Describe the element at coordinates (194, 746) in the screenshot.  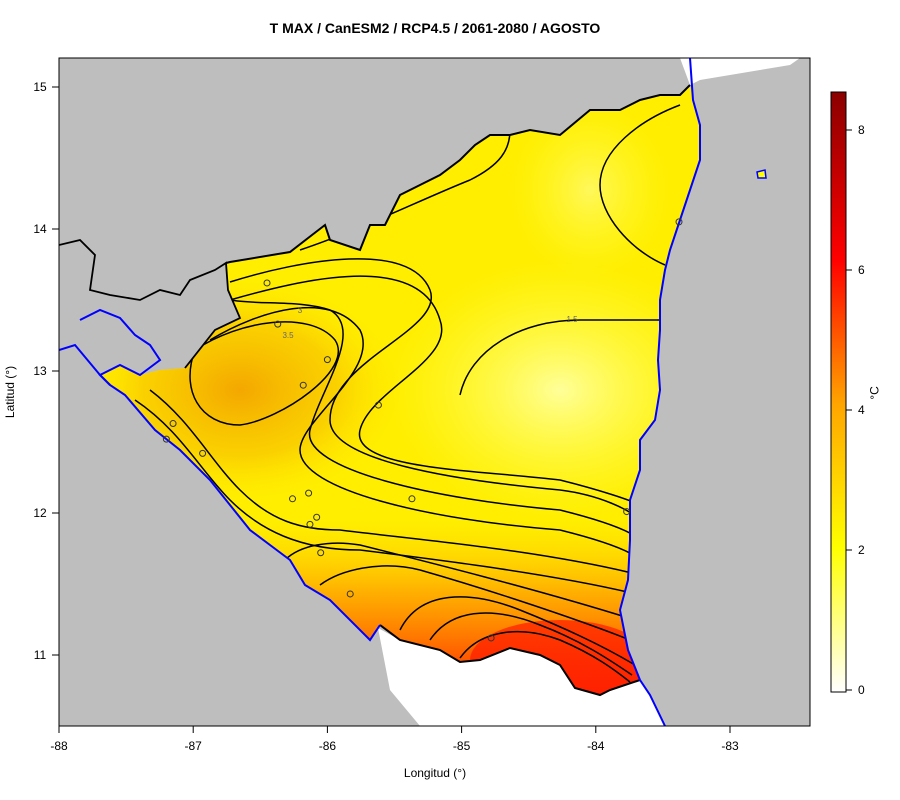
I see `x-tick-label: -87` at that location.